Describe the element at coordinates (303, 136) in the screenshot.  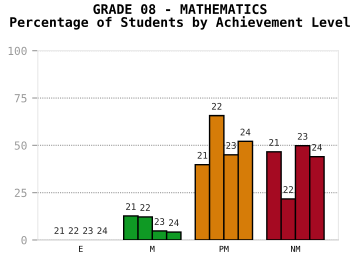
I see `series-label: 23` at that location.